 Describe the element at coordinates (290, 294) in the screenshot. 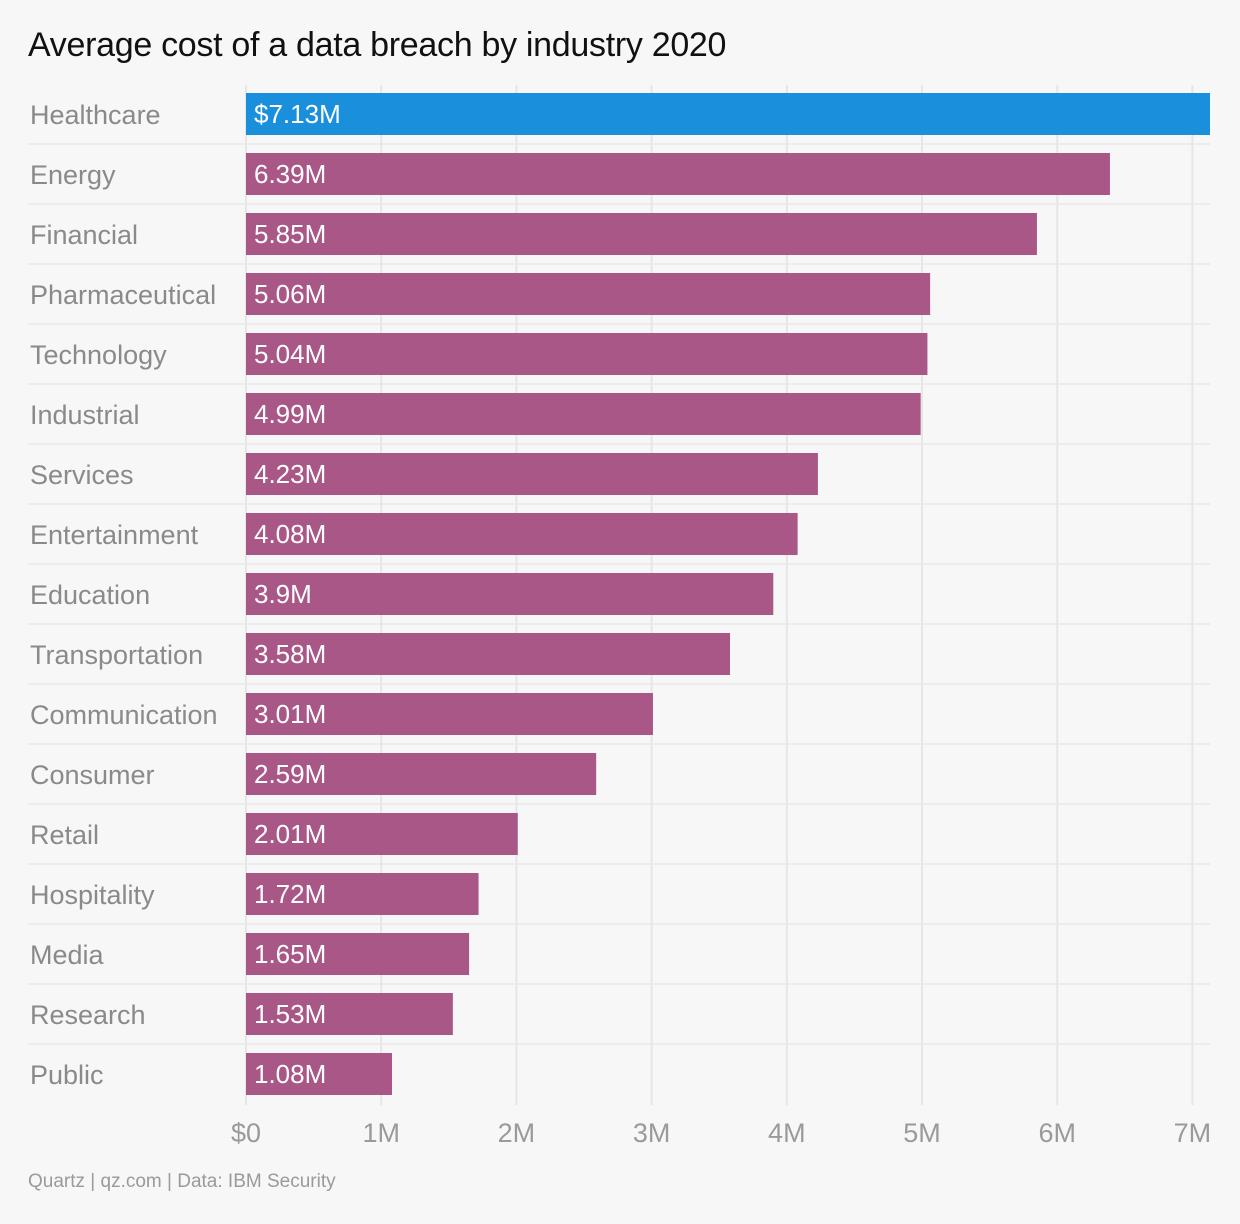

I see `bar-value-label: 5.06M` at that location.